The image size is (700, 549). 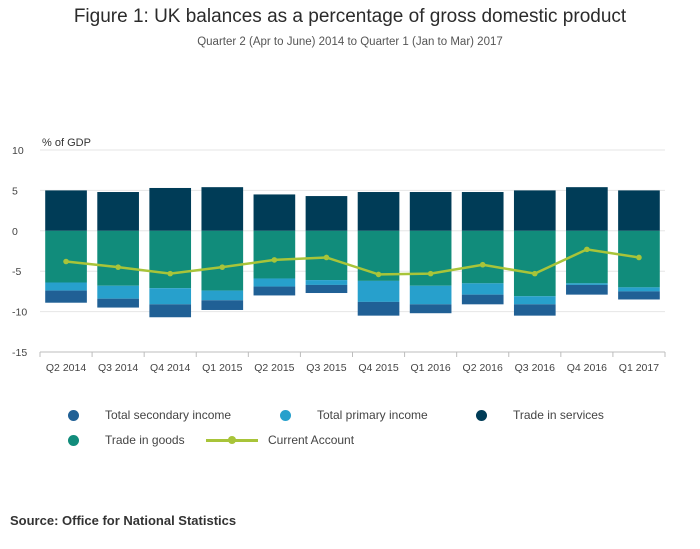 I want to click on legend-line-swatch, so click(x=232, y=440).